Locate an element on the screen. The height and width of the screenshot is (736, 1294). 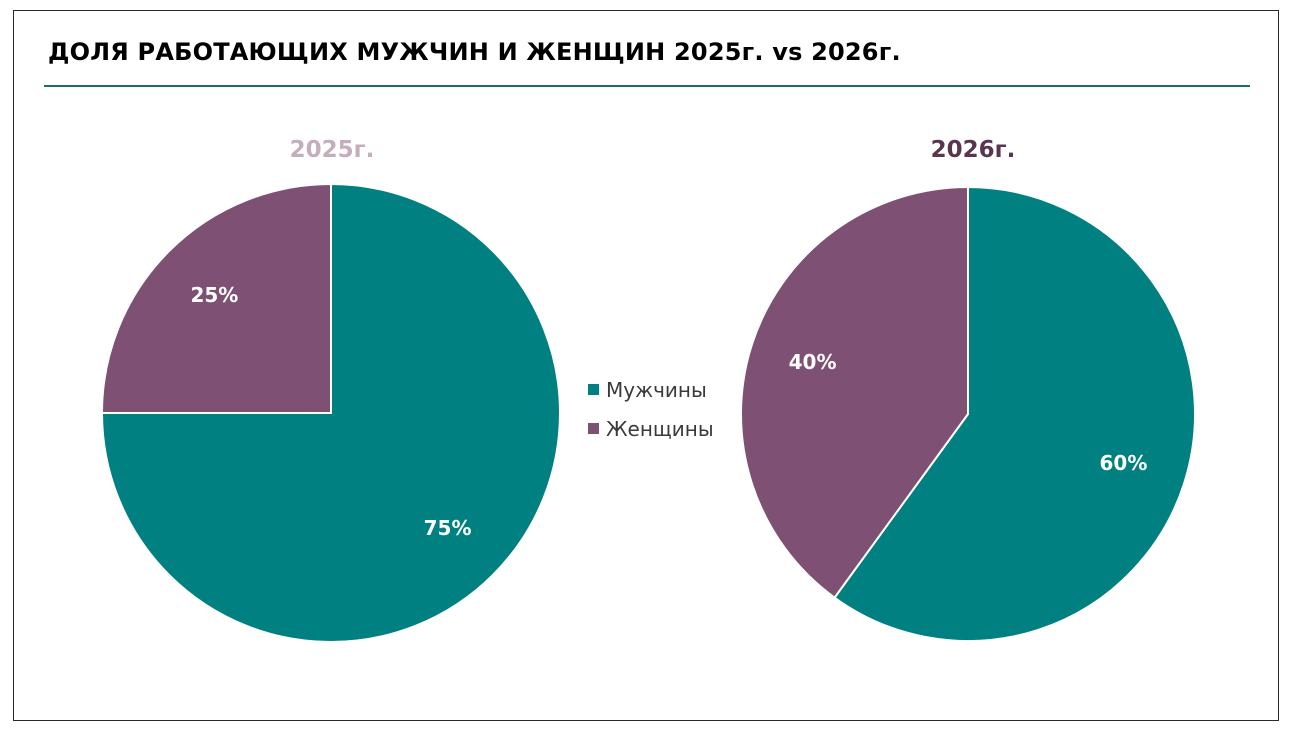
legend-item-women: Женщины is located at coordinates (651, 428).